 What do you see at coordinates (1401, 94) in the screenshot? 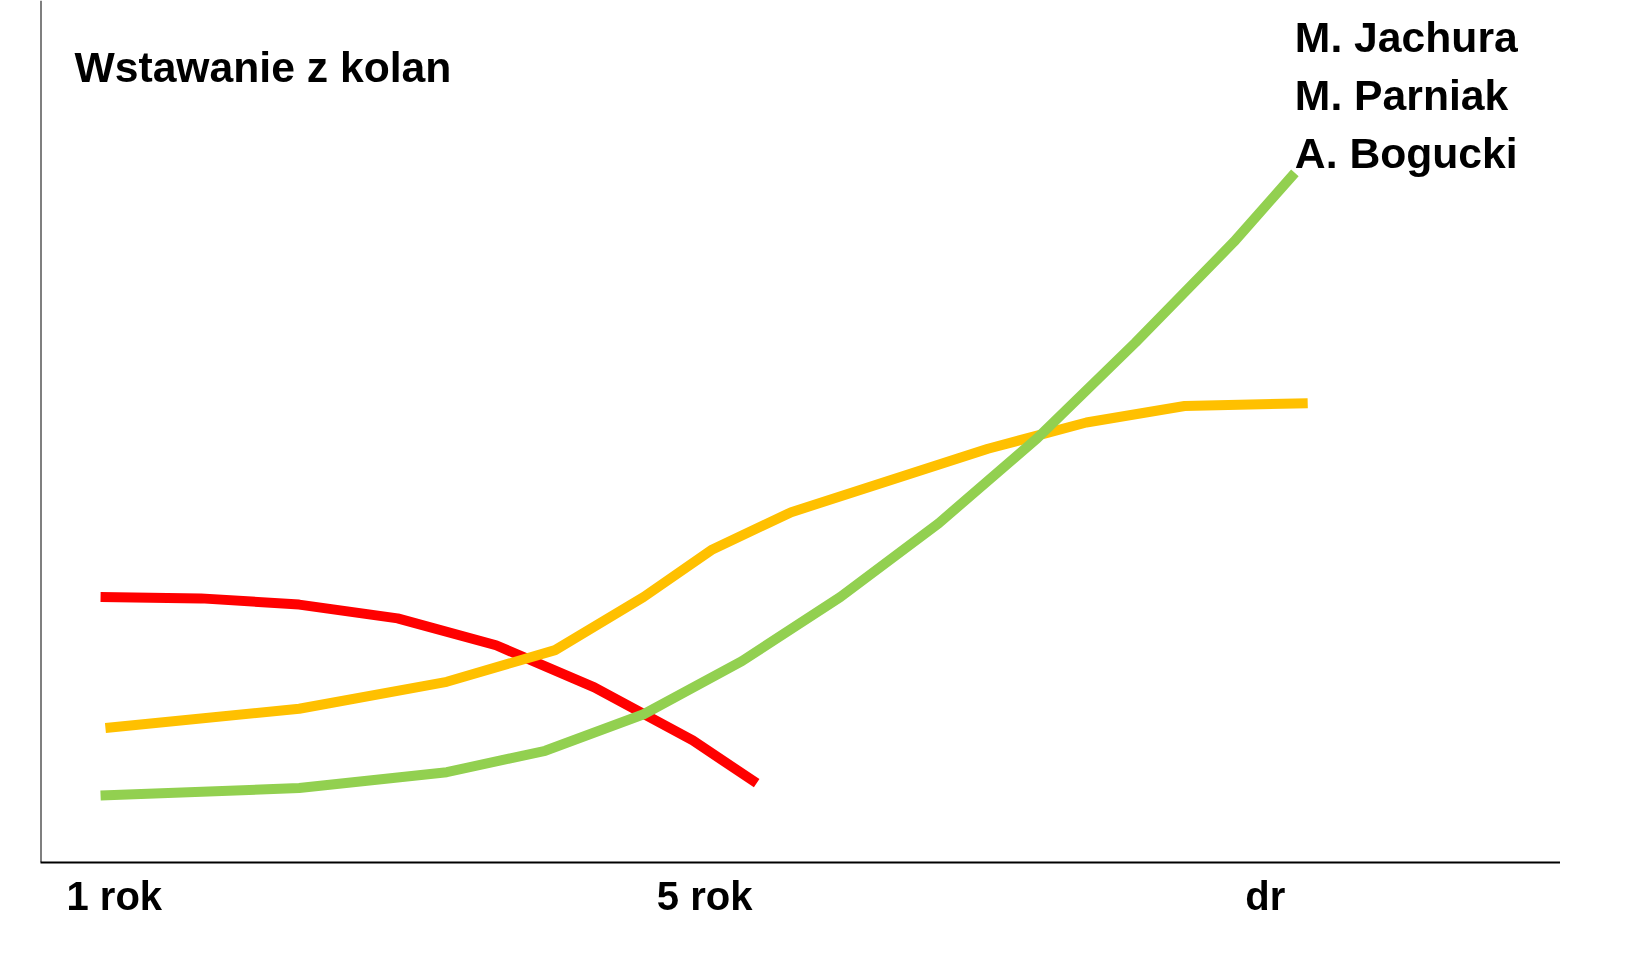
I see `text: M. Parniak` at bounding box center [1401, 94].